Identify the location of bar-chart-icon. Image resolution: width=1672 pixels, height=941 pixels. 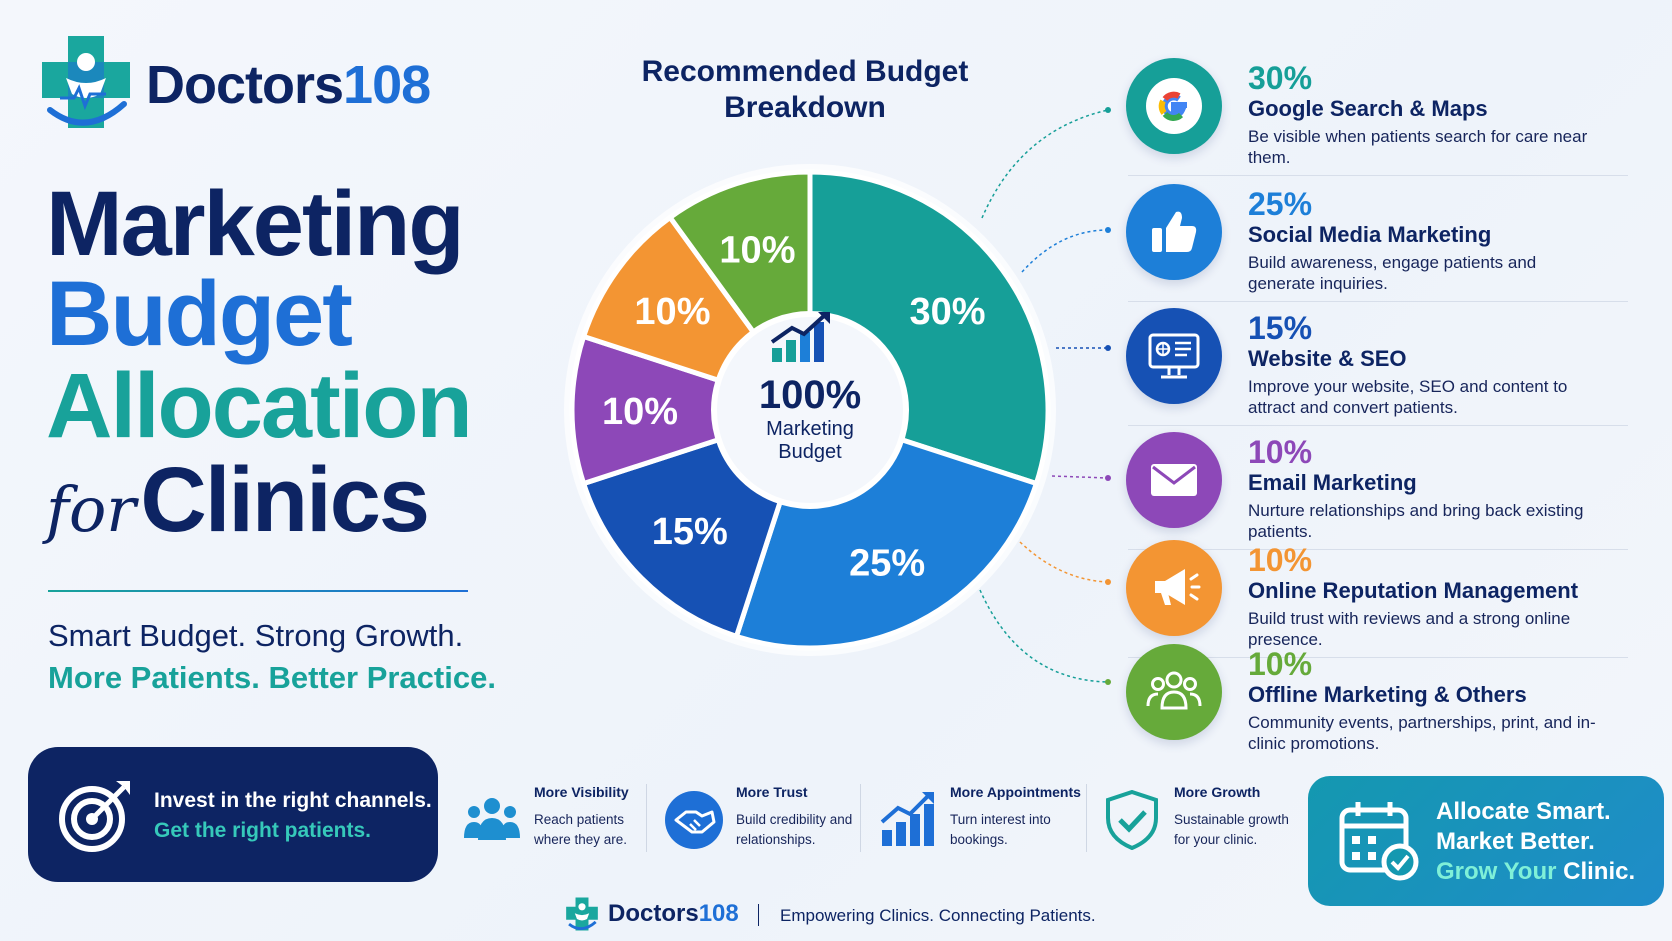
(907, 819).